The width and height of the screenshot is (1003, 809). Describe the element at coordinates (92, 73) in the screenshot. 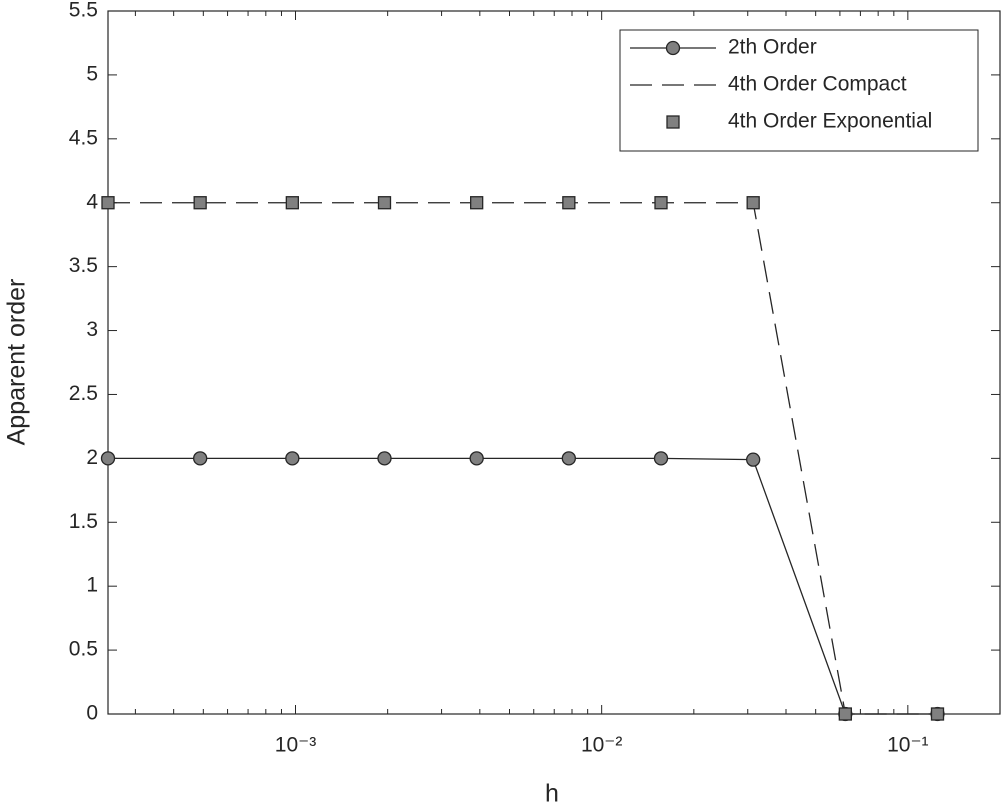

I see `y-tick-label: 5` at that location.